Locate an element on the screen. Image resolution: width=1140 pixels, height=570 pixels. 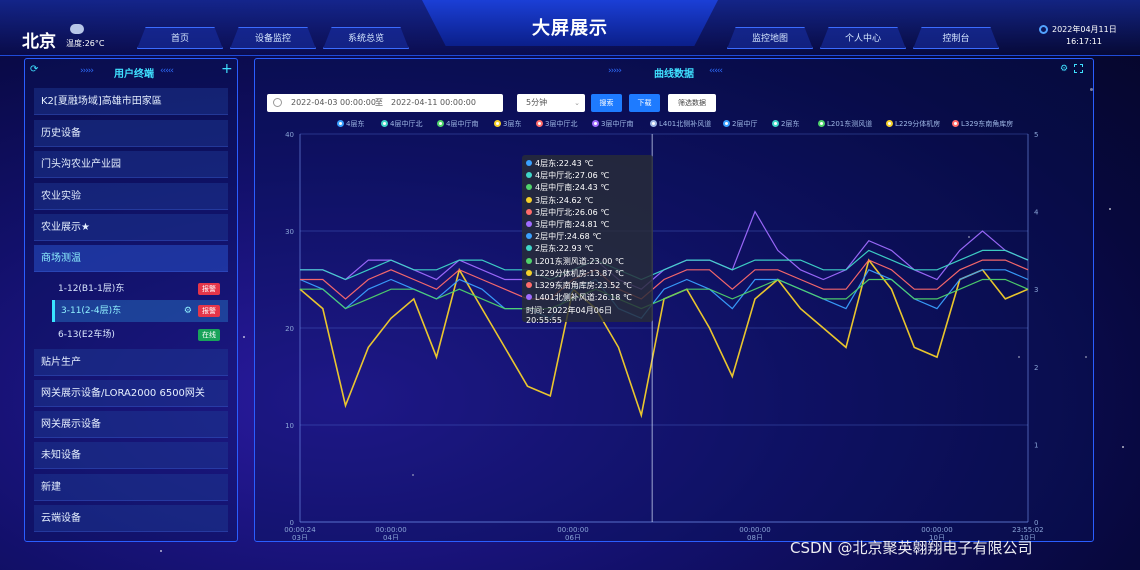
sidebar-item-smt: 贴片生产 is located at coordinates (131, 362).